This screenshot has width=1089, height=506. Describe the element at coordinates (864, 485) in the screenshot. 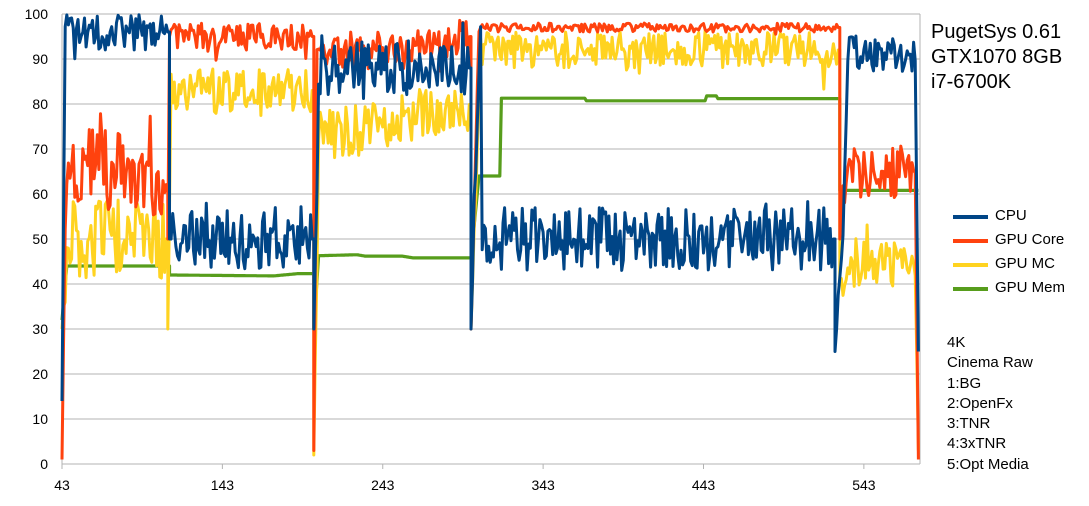

I see `x-tick-label: 543` at that location.